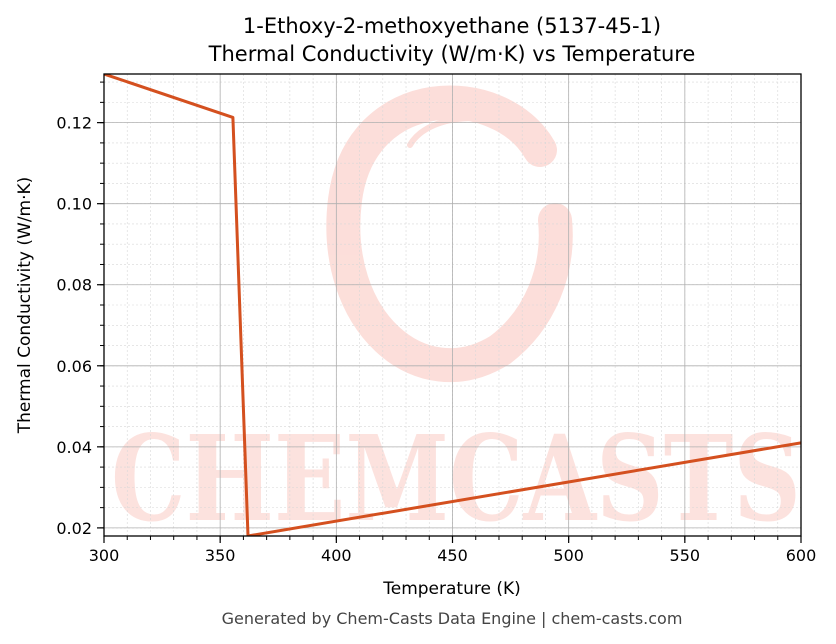 The width and height of the screenshot is (836, 644). Describe the element at coordinates (801, 555) in the screenshot. I see `x-tick-label: 600` at that location.